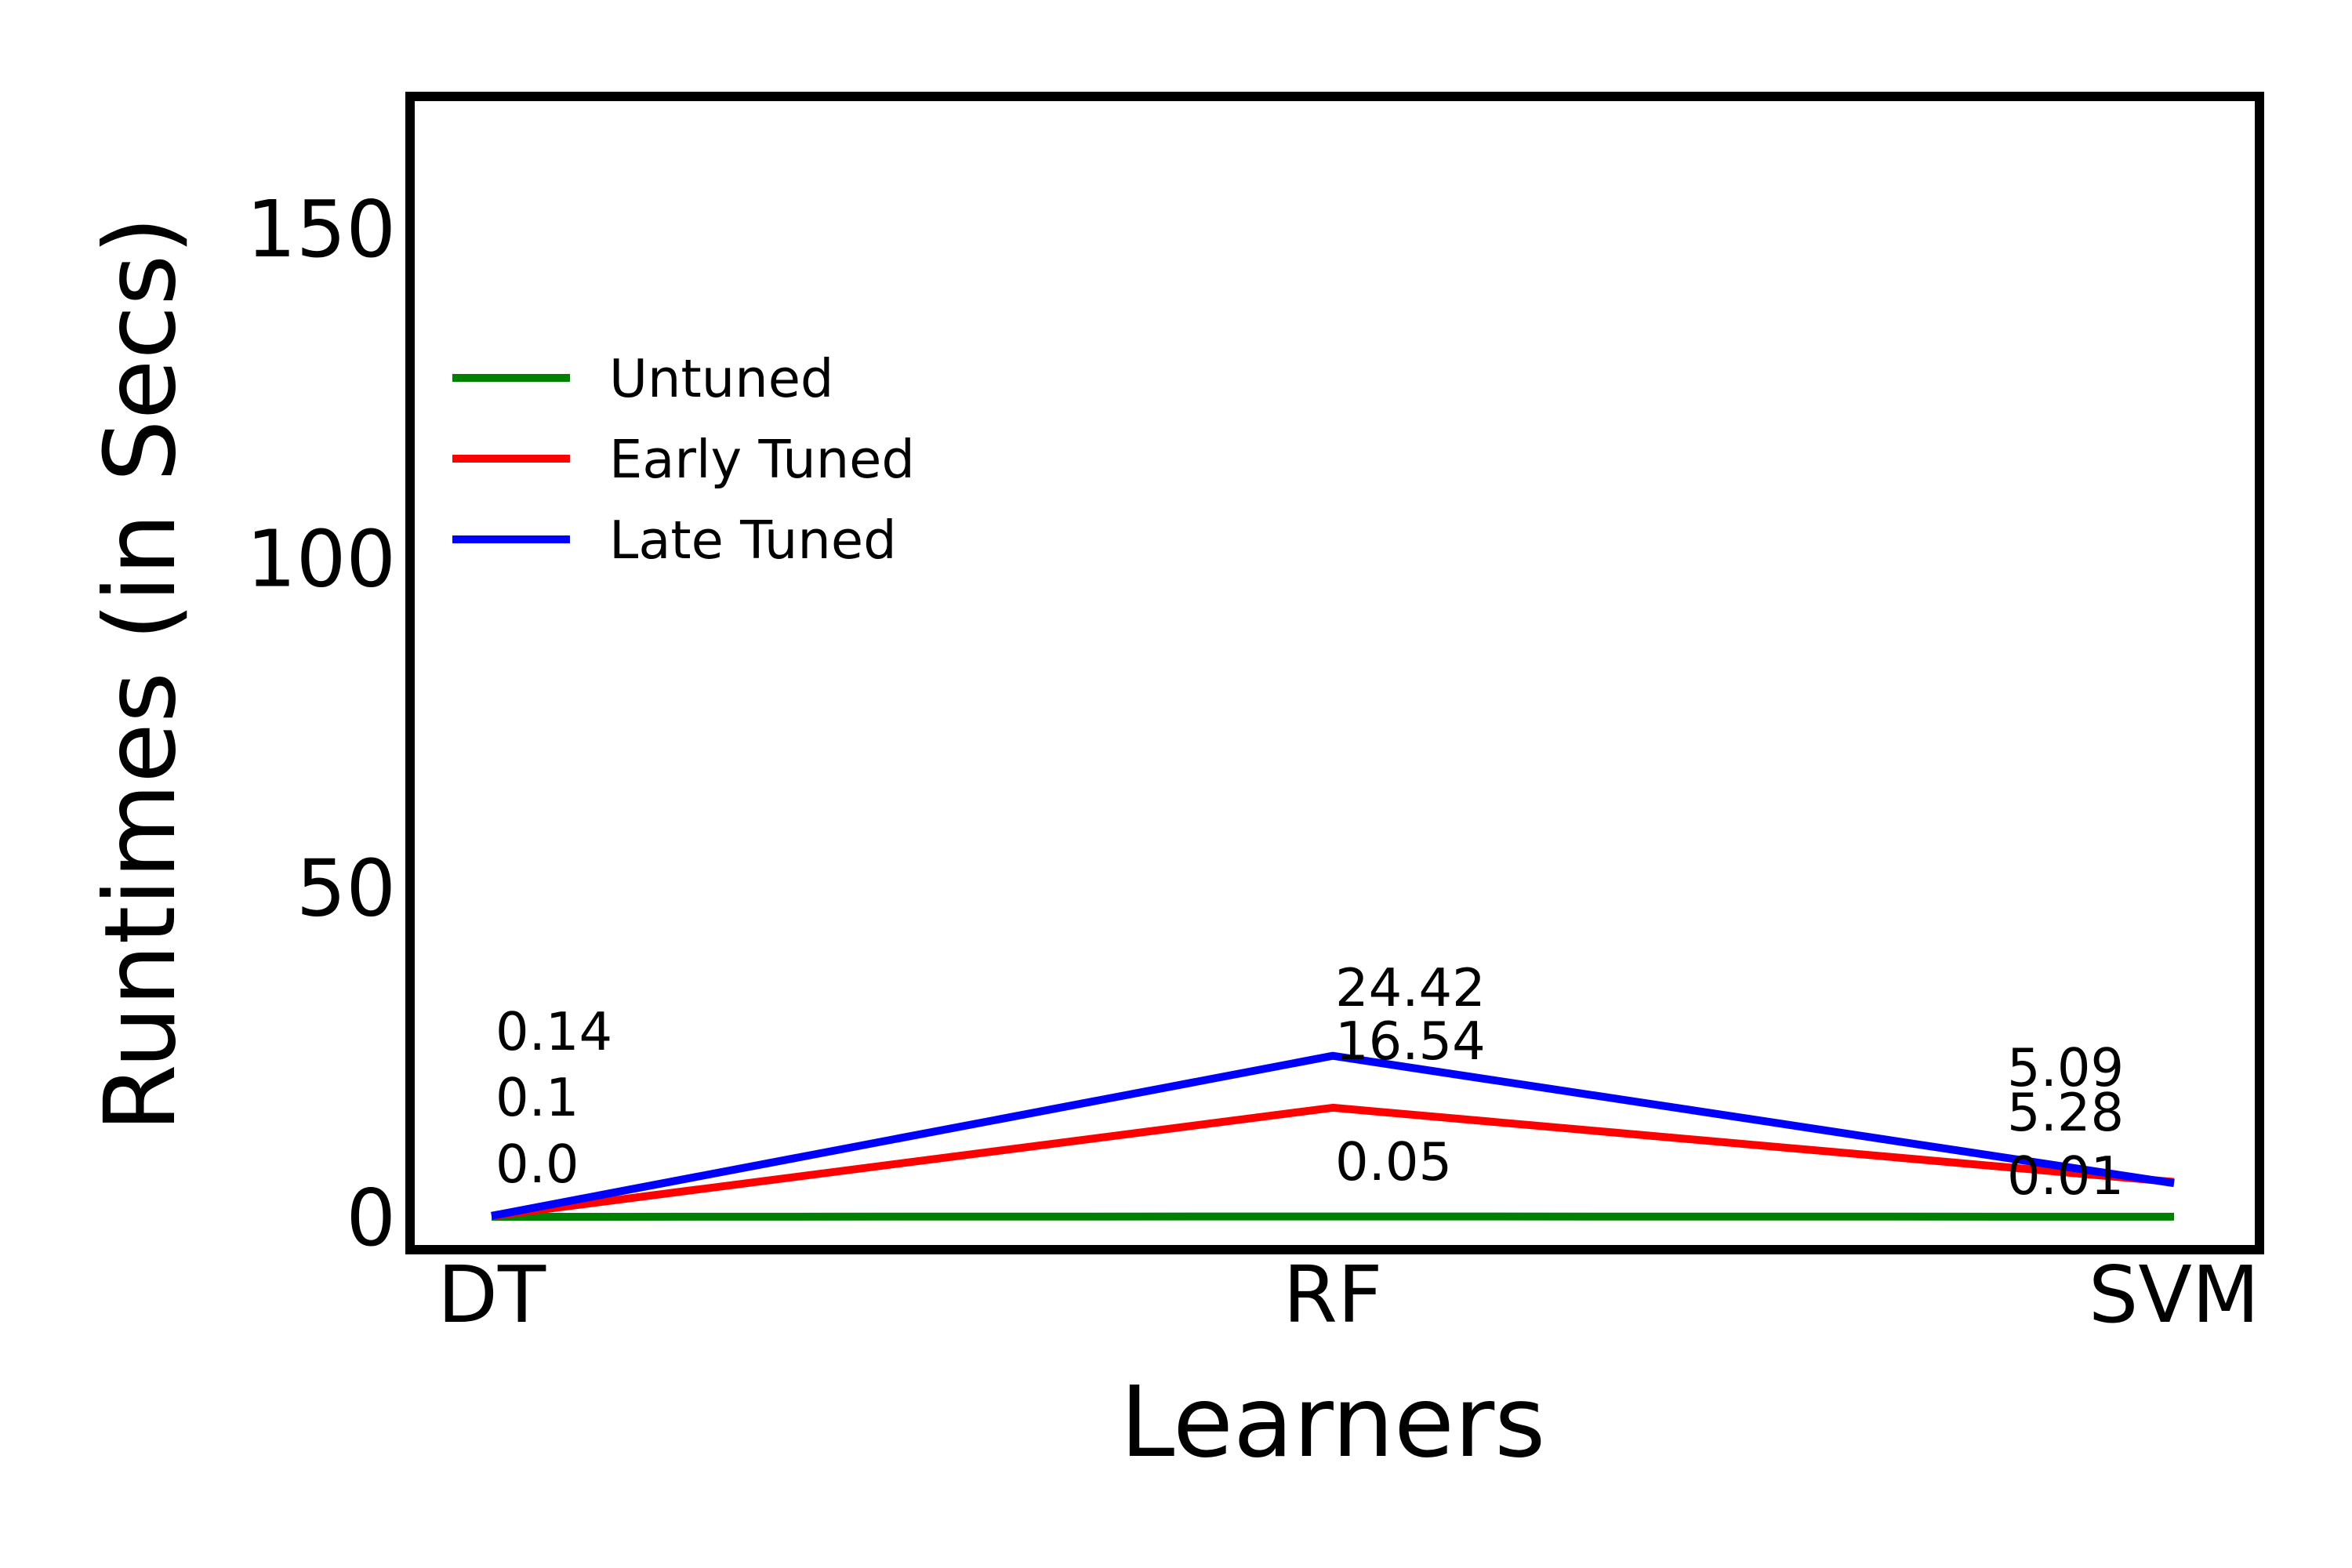 Image resolution: width=2352 pixels, height=1568 pixels. I want to click on legend-label-2: Late Tuned, so click(753, 540).